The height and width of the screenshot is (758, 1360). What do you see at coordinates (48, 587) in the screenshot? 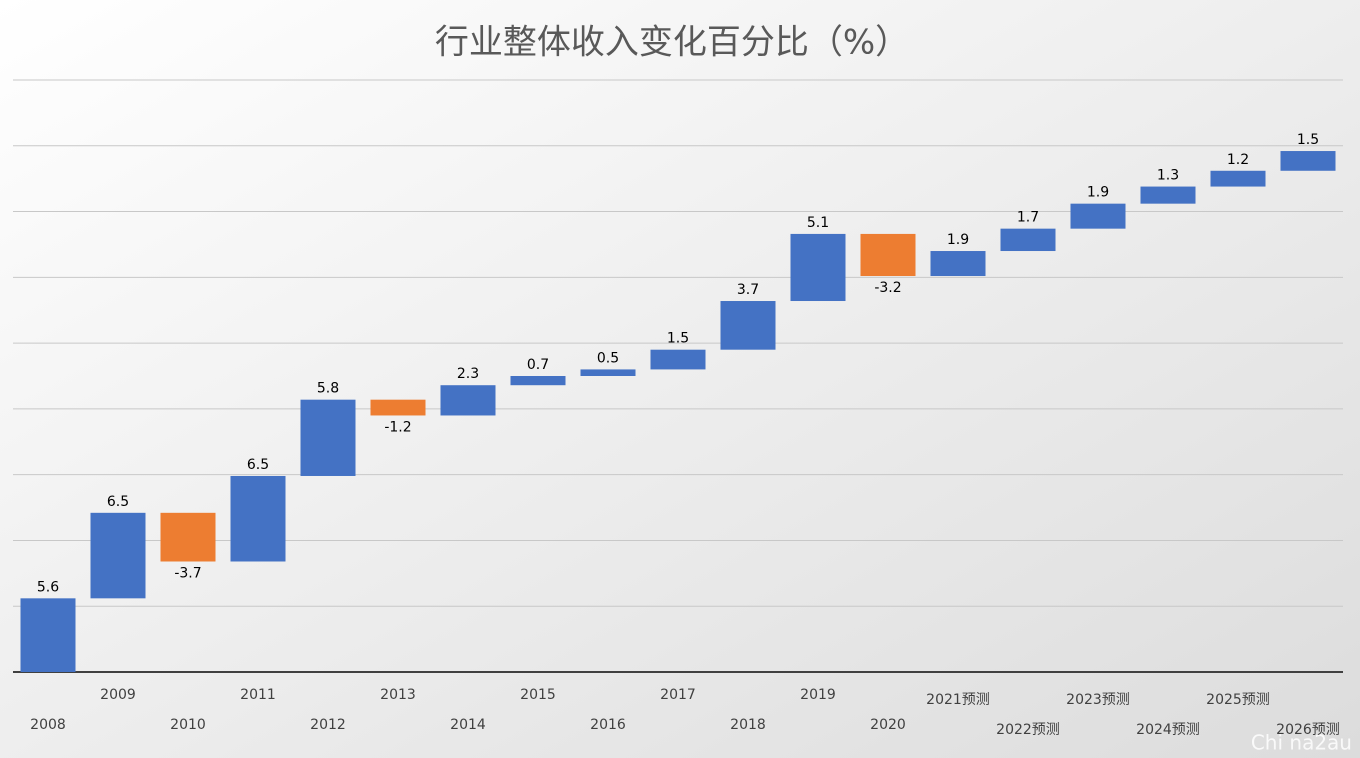
I see `data-label: 5.6` at bounding box center [48, 587].